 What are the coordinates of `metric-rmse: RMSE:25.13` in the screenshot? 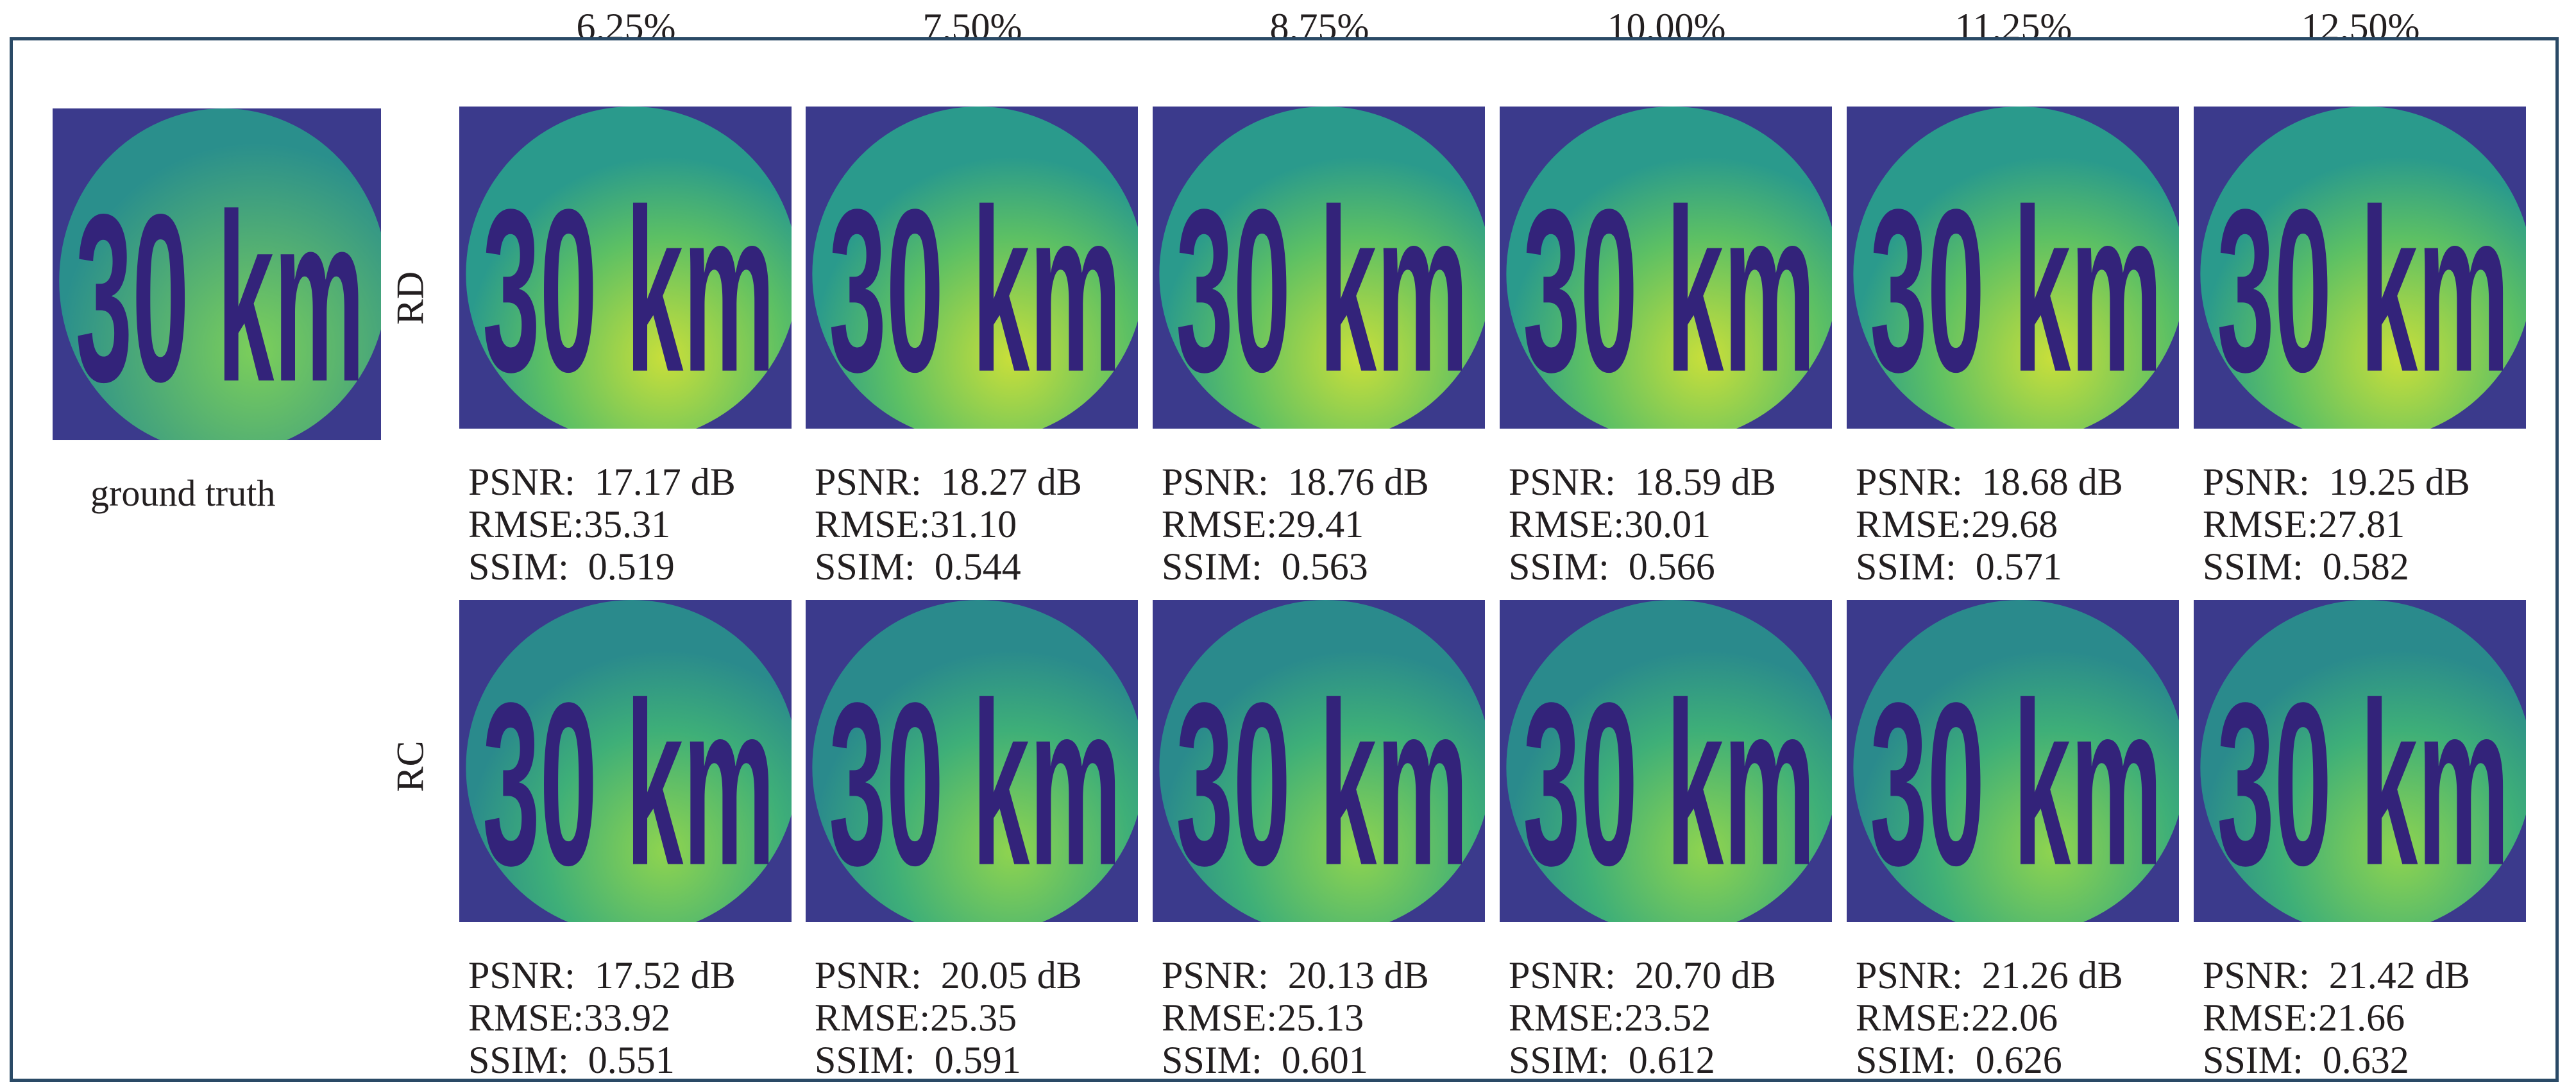 It's located at (1323, 1018).